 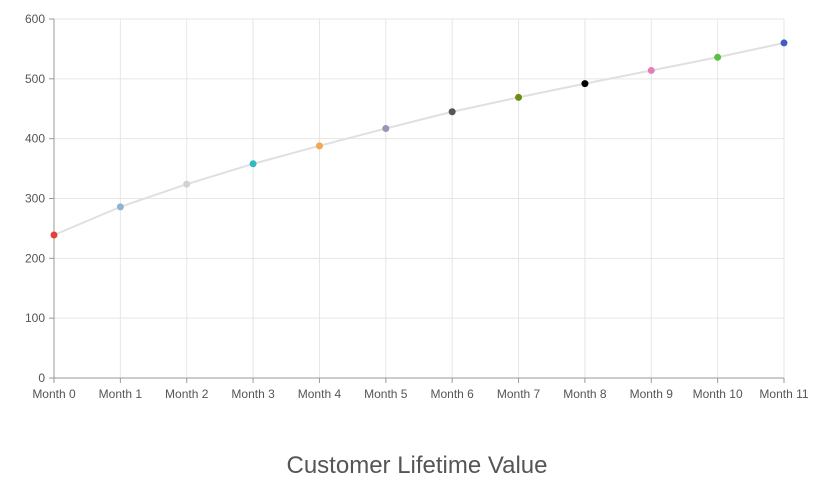 I want to click on y-tick-label: 300, so click(x=35, y=199).